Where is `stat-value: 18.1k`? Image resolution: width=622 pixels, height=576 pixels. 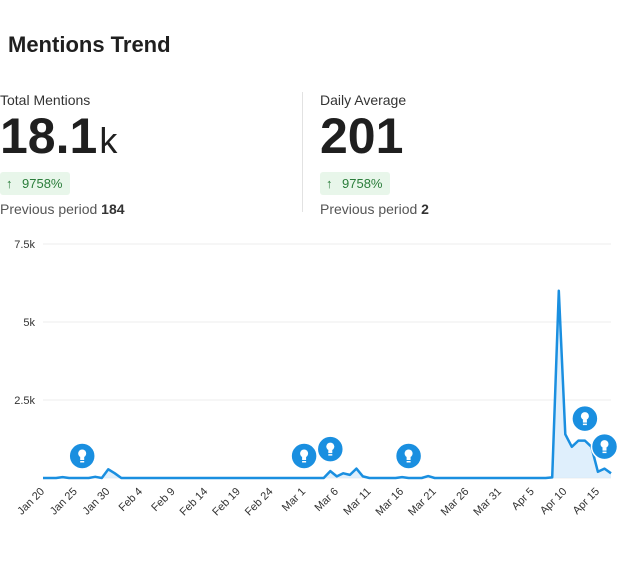 stat-value: 18.1k is located at coordinates (62, 138).